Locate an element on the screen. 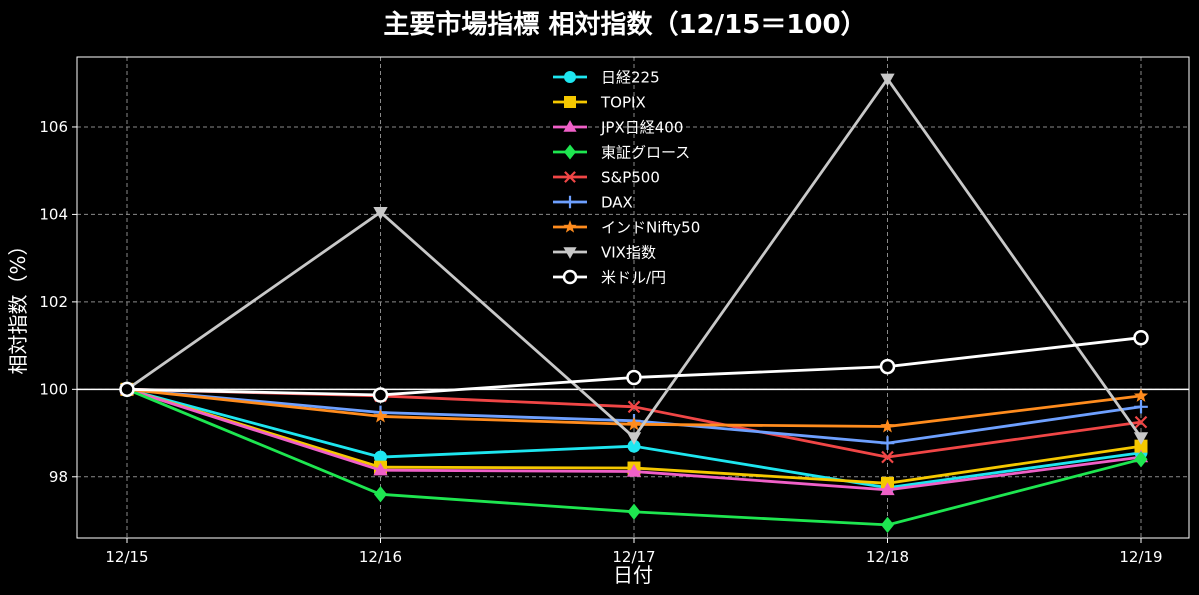  y-tick-labels: 98 100 102 104 106 is located at coordinates (58, 302).